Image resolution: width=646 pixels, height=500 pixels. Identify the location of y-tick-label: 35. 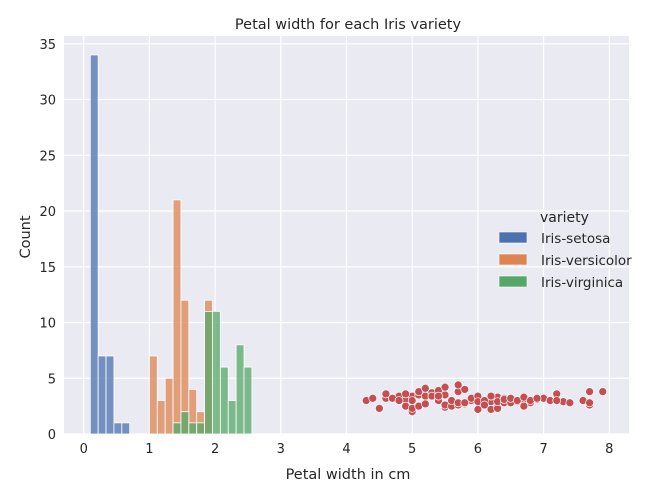
(47, 45).